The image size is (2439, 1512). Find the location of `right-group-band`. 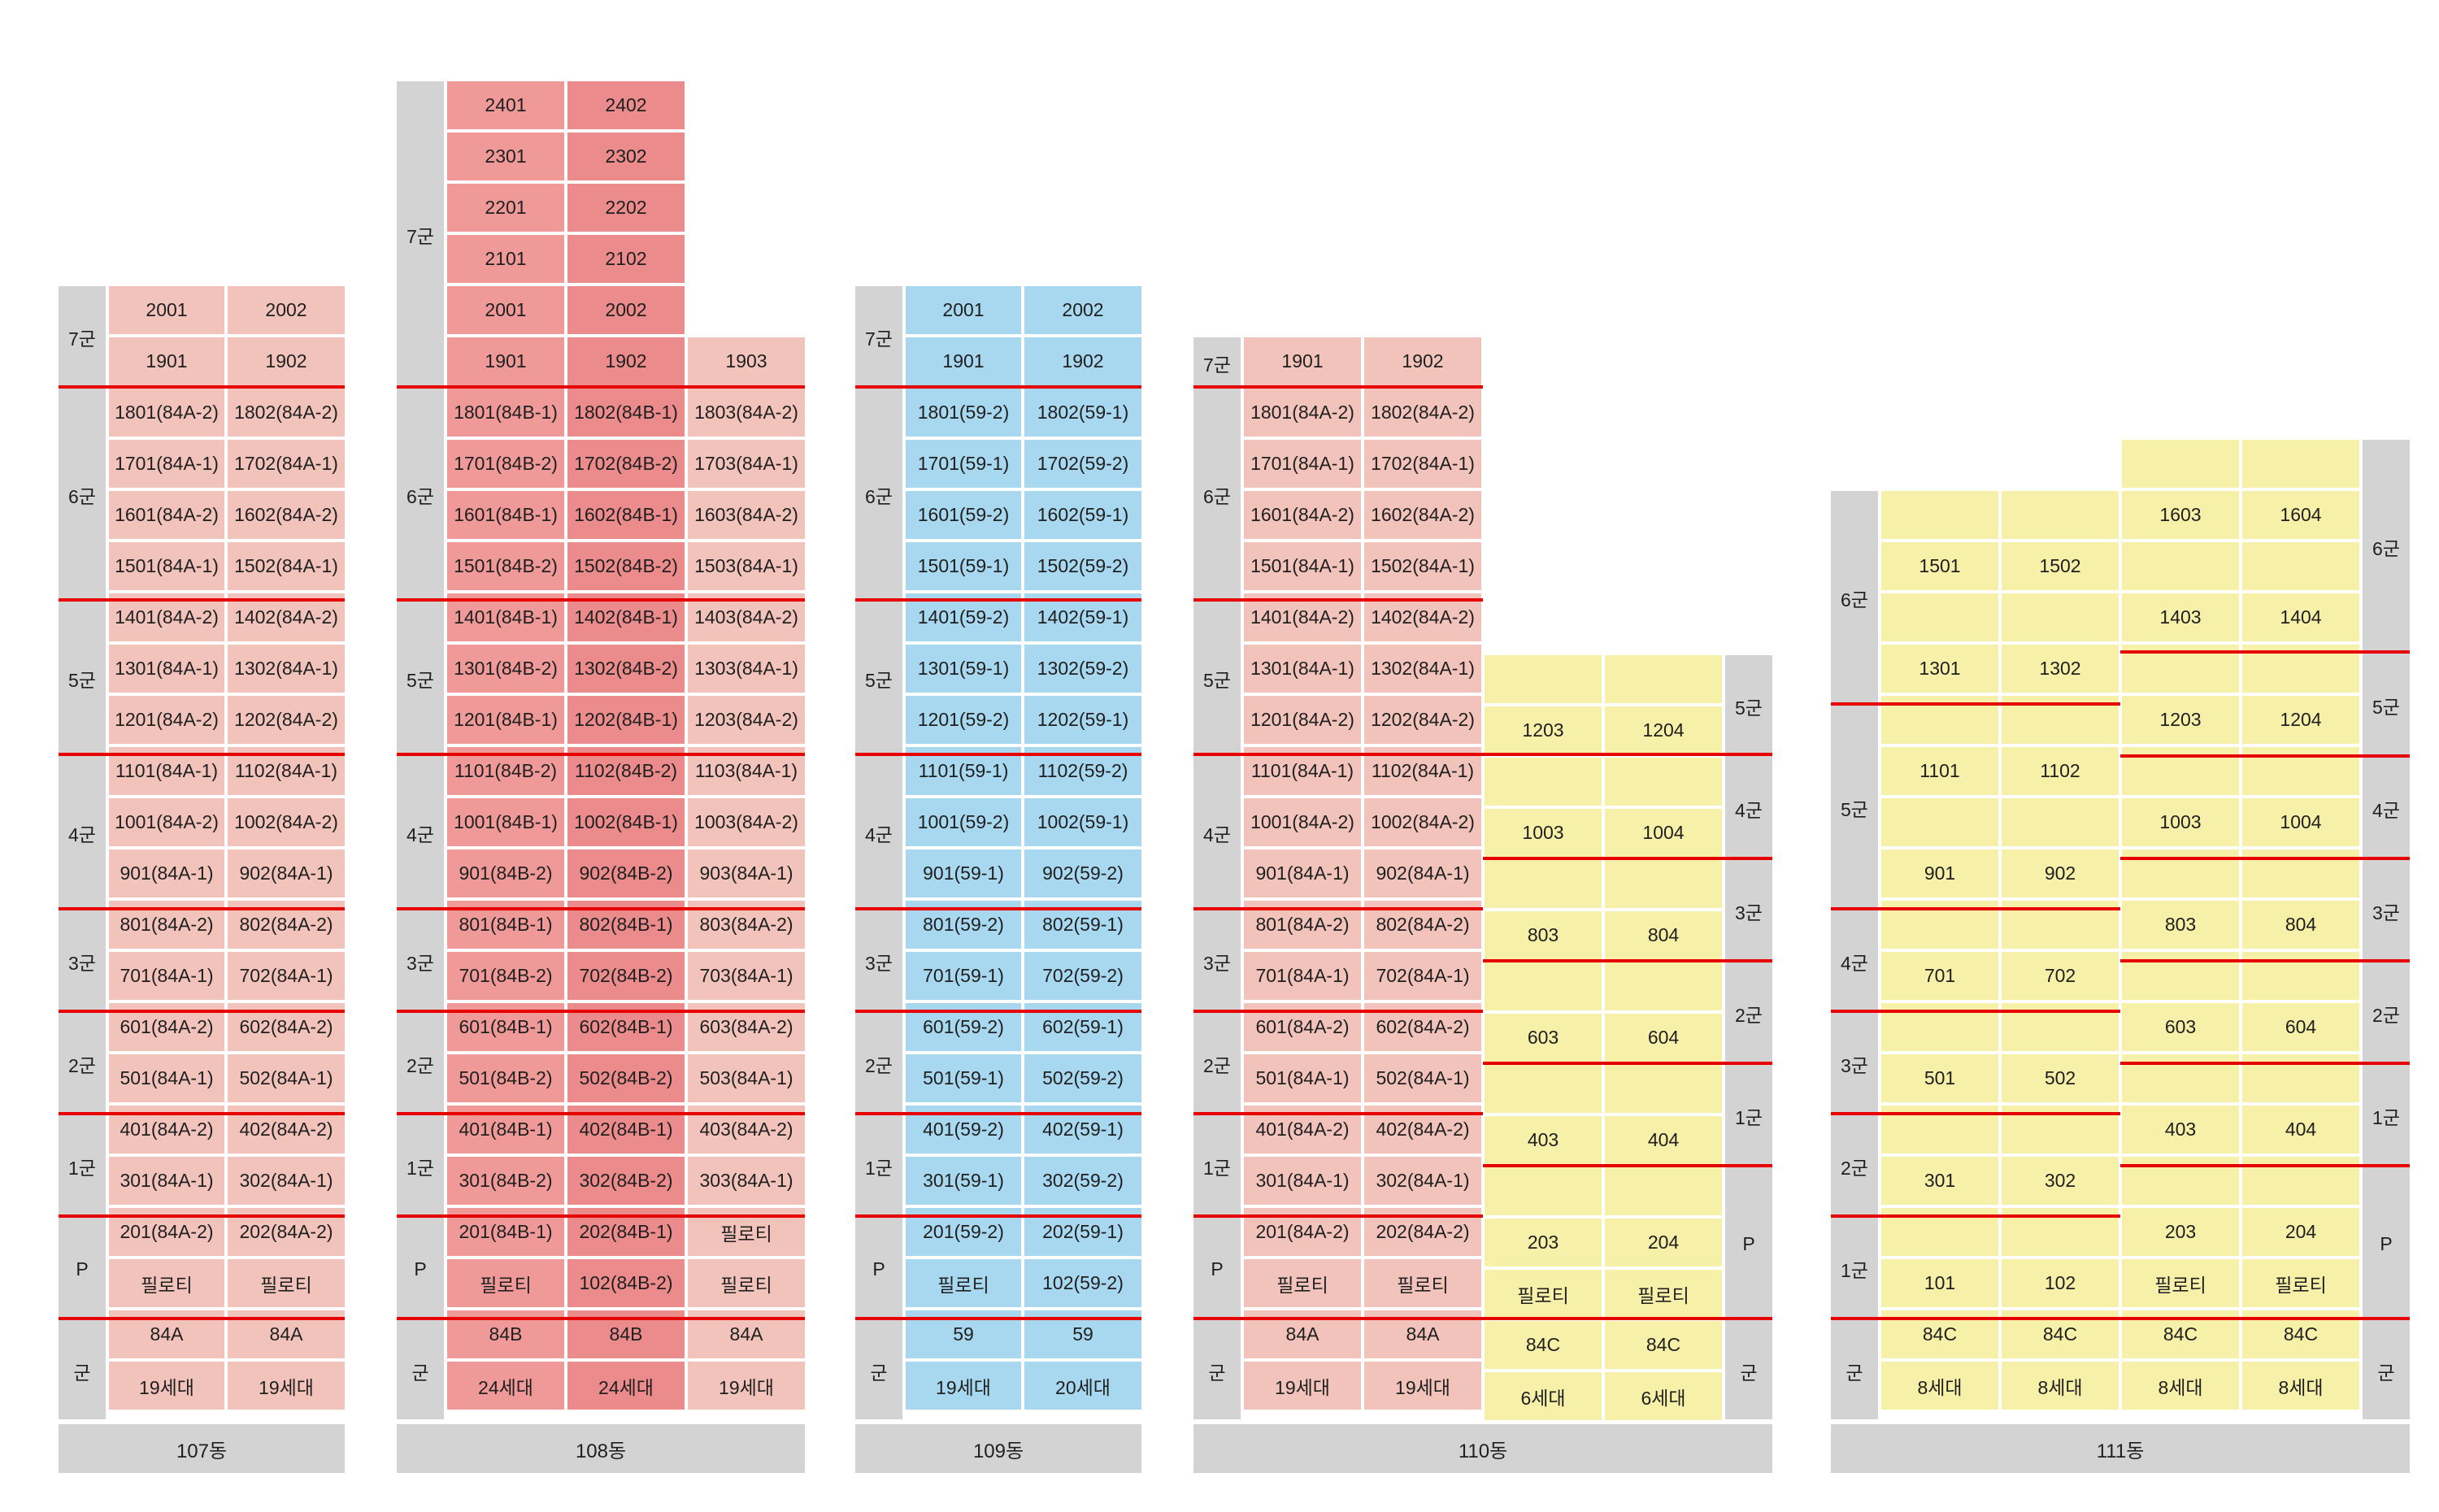

right-group-band is located at coordinates (1748, 1037).